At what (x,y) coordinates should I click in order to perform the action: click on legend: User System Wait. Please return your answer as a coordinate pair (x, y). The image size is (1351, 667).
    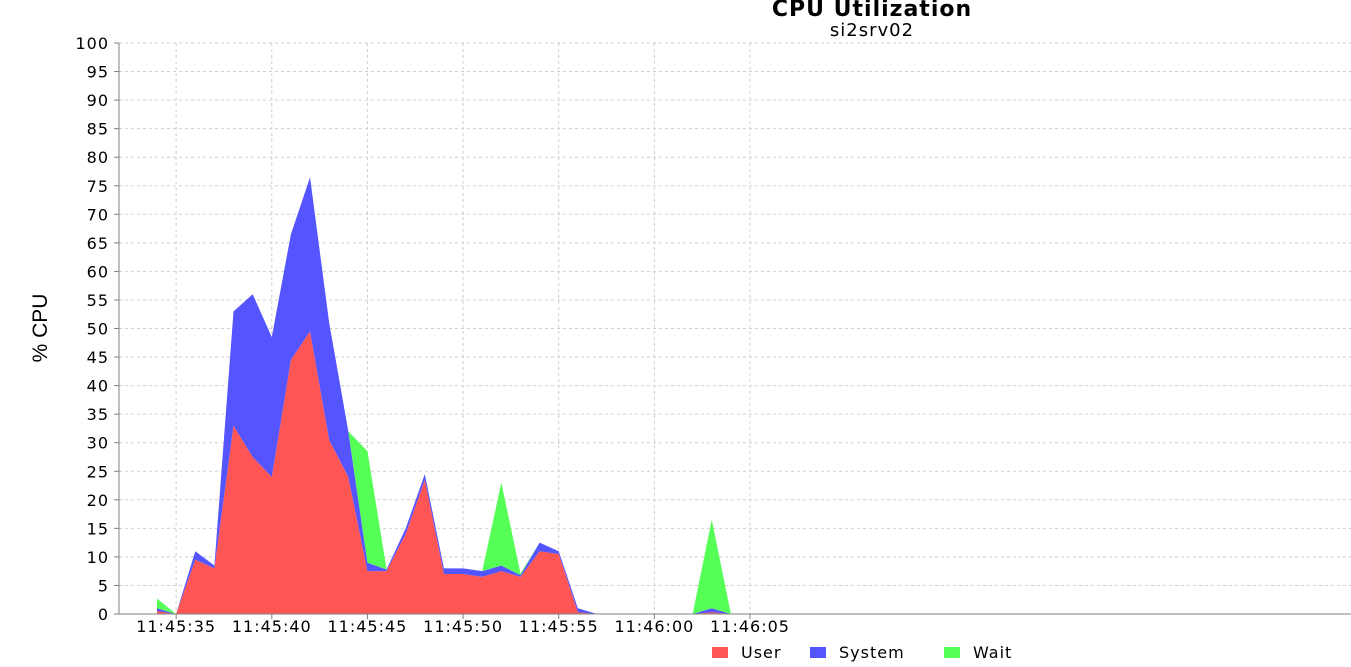
    Looking at the image, I should click on (862, 652).